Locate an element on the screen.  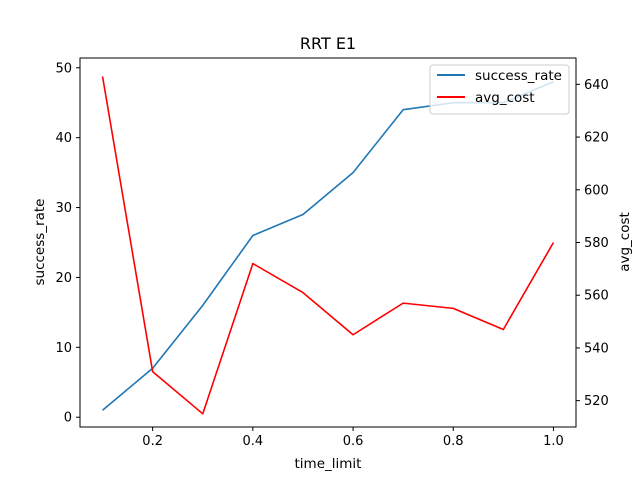
legend: success_rate avg_cost is located at coordinates (499, 89).